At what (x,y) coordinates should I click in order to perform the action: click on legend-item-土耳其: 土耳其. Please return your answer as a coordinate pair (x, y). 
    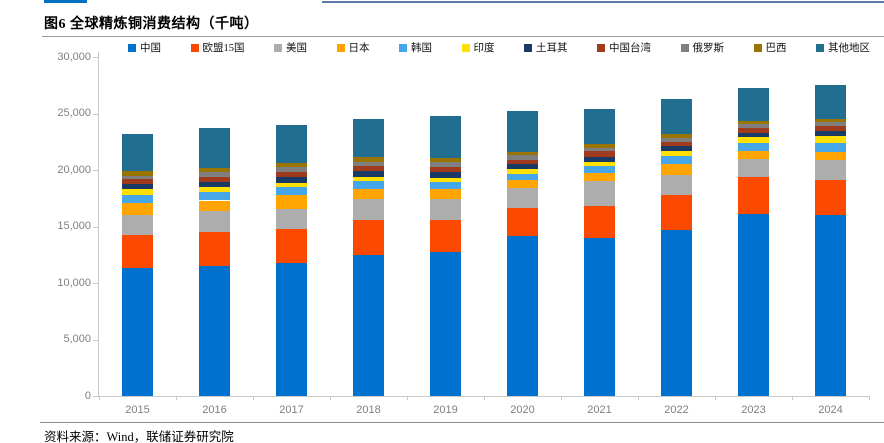
    Looking at the image, I should click on (546, 47).